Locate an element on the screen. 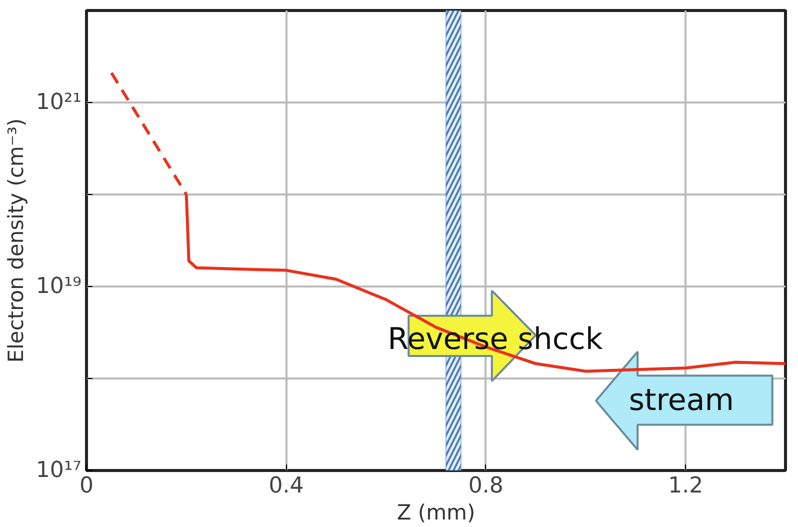  x-axis-title: Z (mm) is located at coordinates (436, 512).